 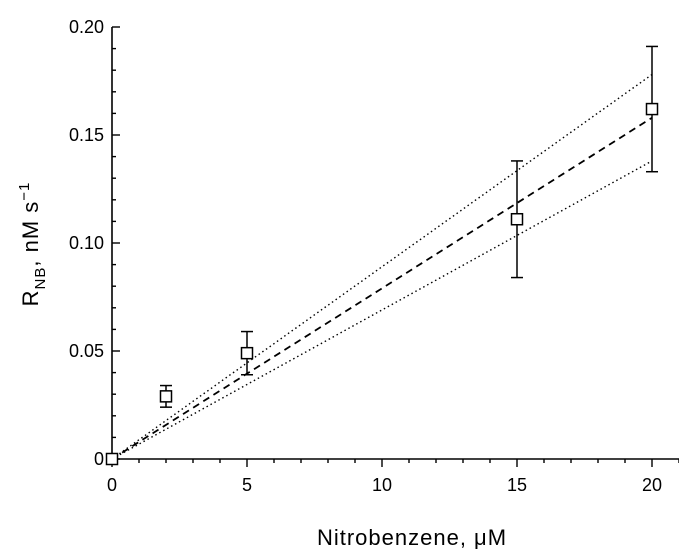 I want to click on y-axis-title-base: R, so click(x=30, y=297).